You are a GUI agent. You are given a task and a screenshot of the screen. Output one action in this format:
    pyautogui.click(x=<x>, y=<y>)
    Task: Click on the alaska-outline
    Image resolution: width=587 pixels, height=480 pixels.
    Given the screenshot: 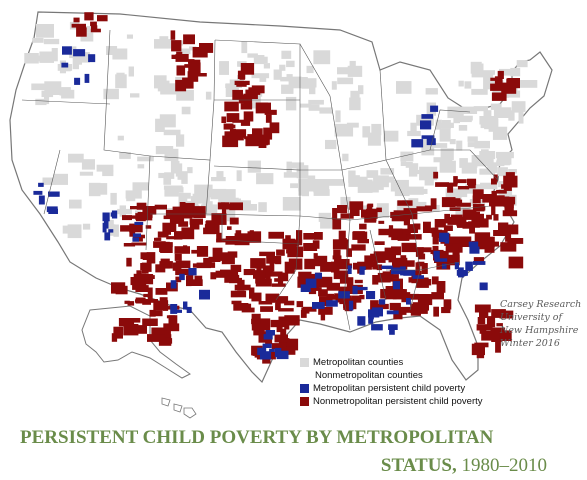 What is the action you would take?
    pyautogui.click(x=136, y=342)
    